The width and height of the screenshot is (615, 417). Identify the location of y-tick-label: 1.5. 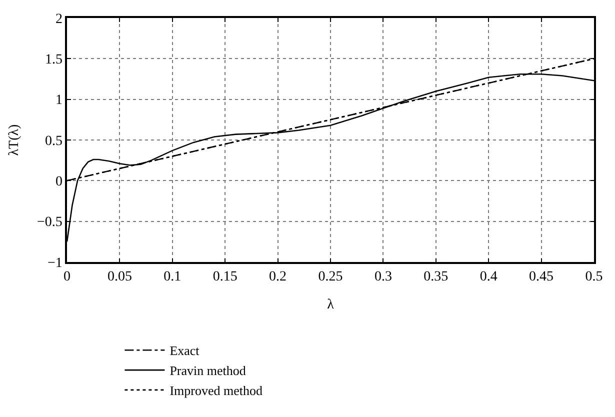
(53, 60).